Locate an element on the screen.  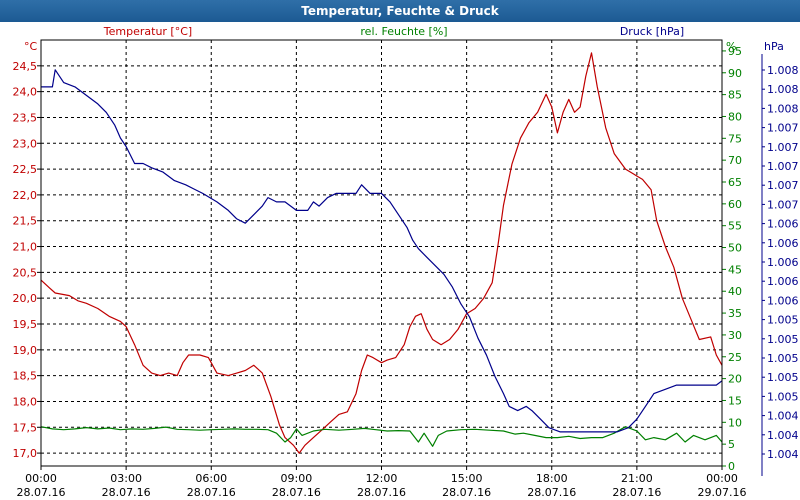
temperature-tick-label: 20,5 is located at coordinates (25, 272).